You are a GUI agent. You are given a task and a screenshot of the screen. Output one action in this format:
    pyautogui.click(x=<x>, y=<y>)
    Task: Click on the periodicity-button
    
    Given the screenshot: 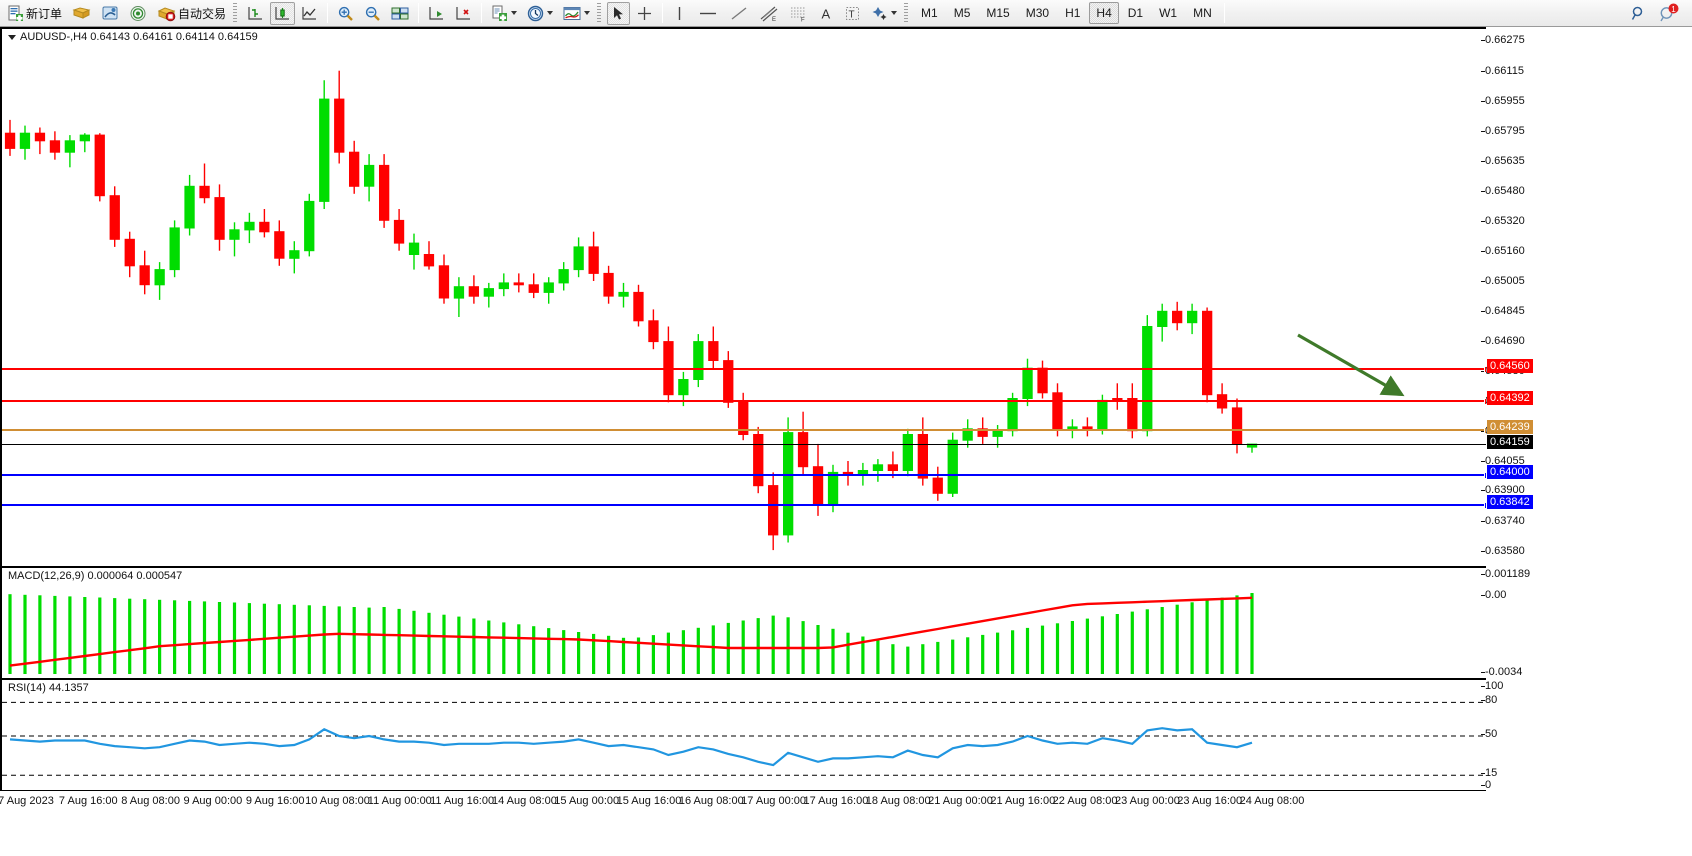 What is the action you would take?
    pyautogui.click(x=540, y=13)
    